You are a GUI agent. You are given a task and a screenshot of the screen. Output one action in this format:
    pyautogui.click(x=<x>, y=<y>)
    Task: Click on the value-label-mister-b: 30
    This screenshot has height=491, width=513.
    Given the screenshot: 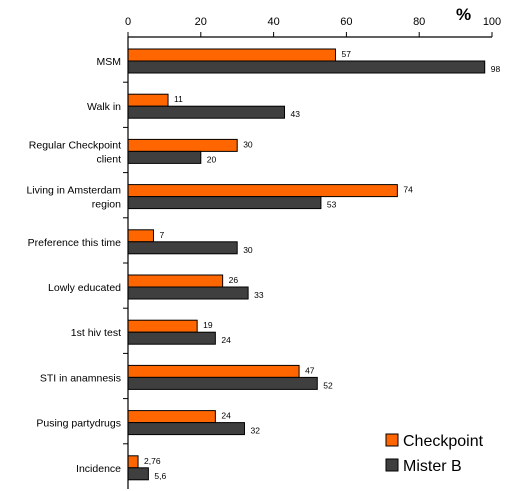 What is the action you would take?
    pyautogui.click(x=248, y=250)
    